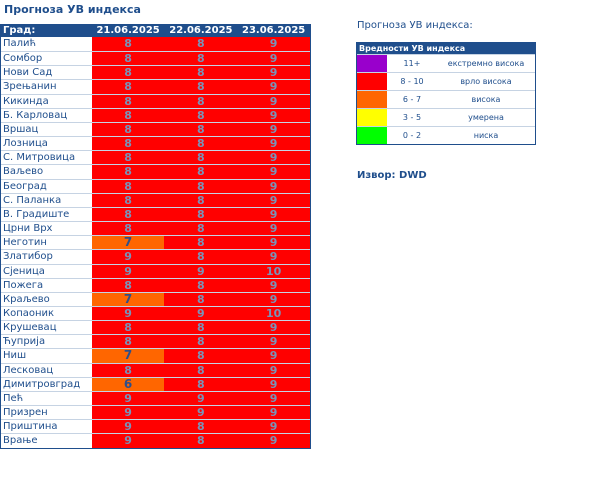 The height and width of the screenshot is (477, 592). I want to click on city-name: Краљево, so click(46, 299).